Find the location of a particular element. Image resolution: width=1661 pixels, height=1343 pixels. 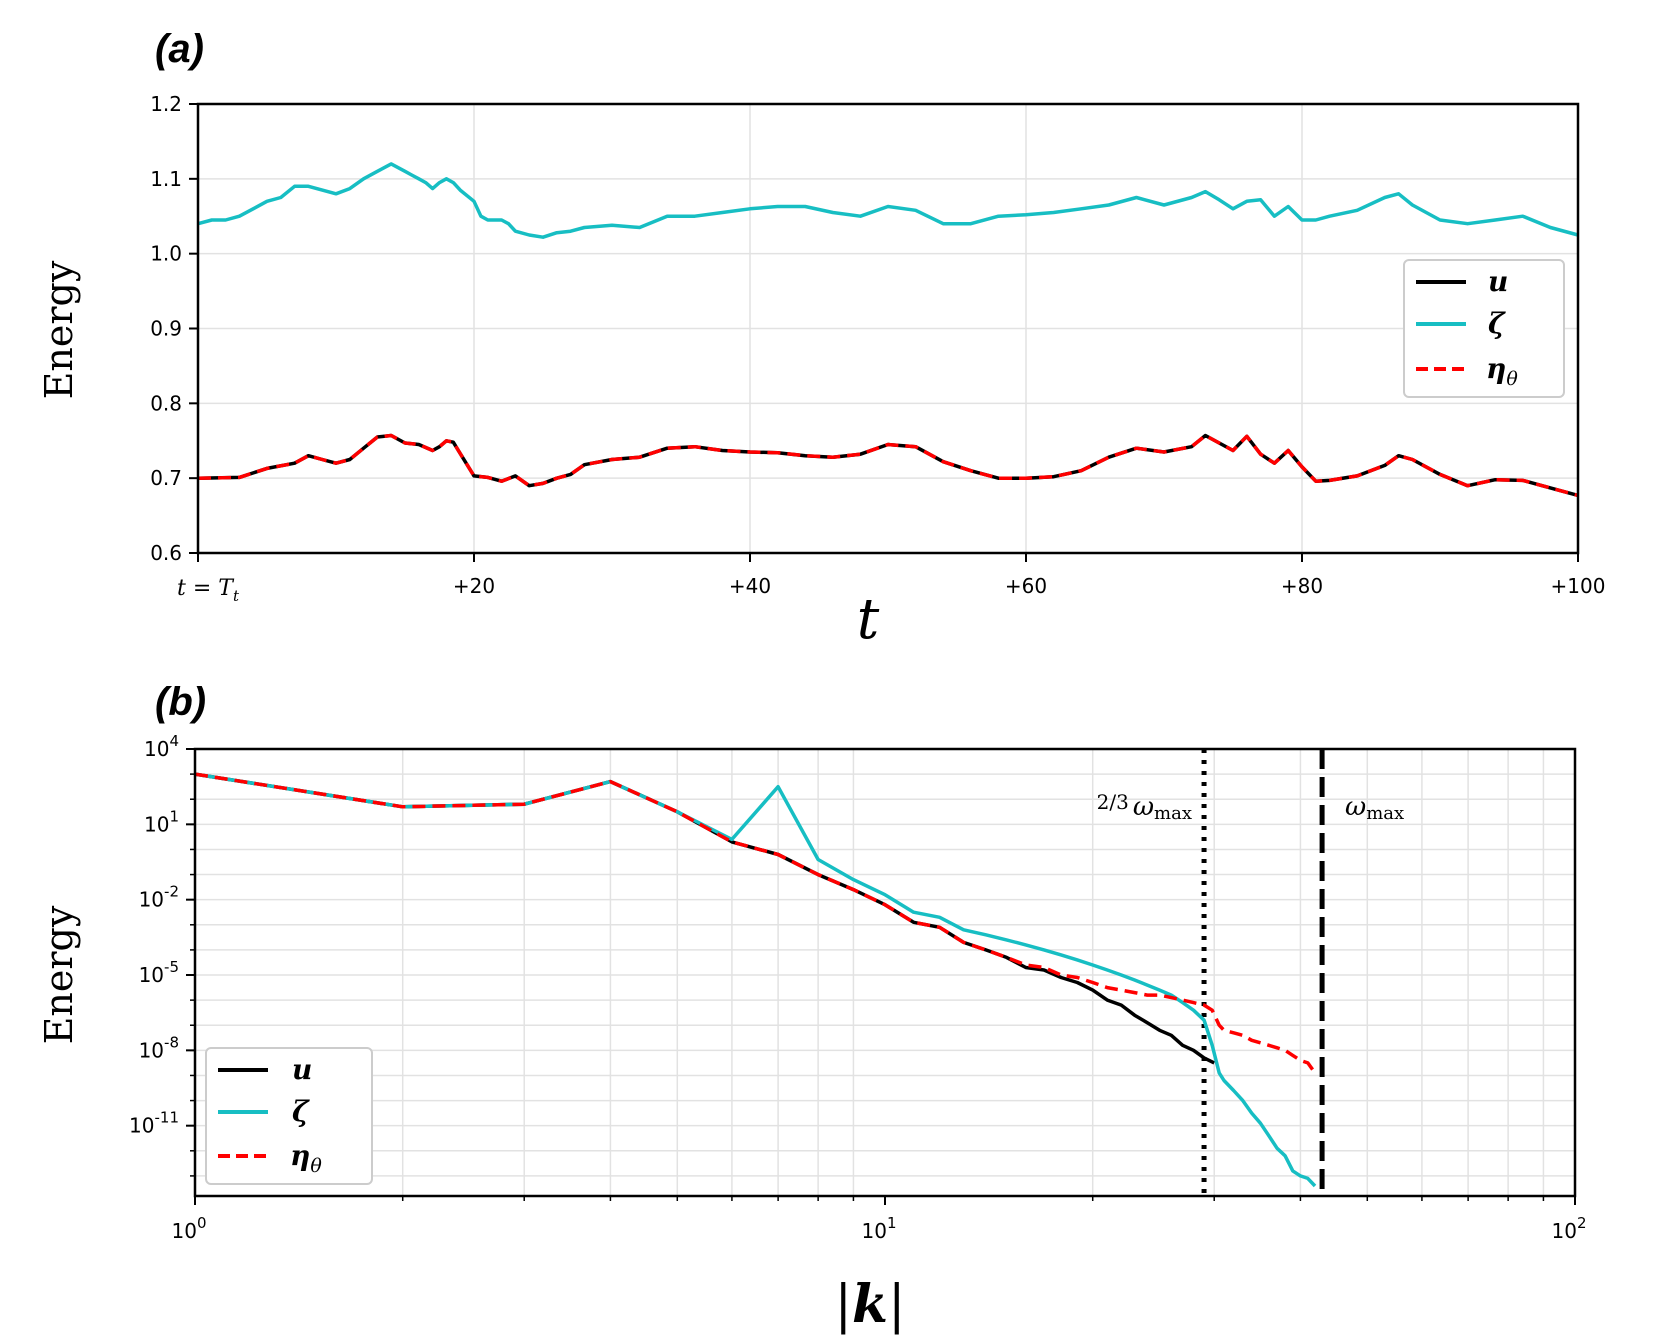

panel-a-ylabel: Energy is located at coordinates (59, 329).